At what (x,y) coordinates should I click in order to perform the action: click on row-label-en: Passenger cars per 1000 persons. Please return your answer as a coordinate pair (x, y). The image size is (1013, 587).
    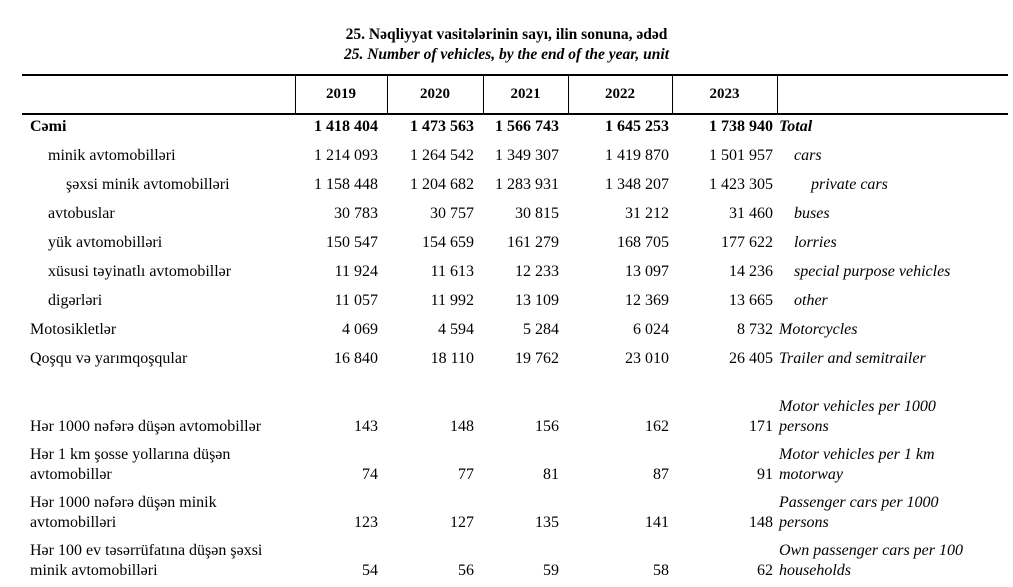
    Looking at the image, I should click on (859, 512).